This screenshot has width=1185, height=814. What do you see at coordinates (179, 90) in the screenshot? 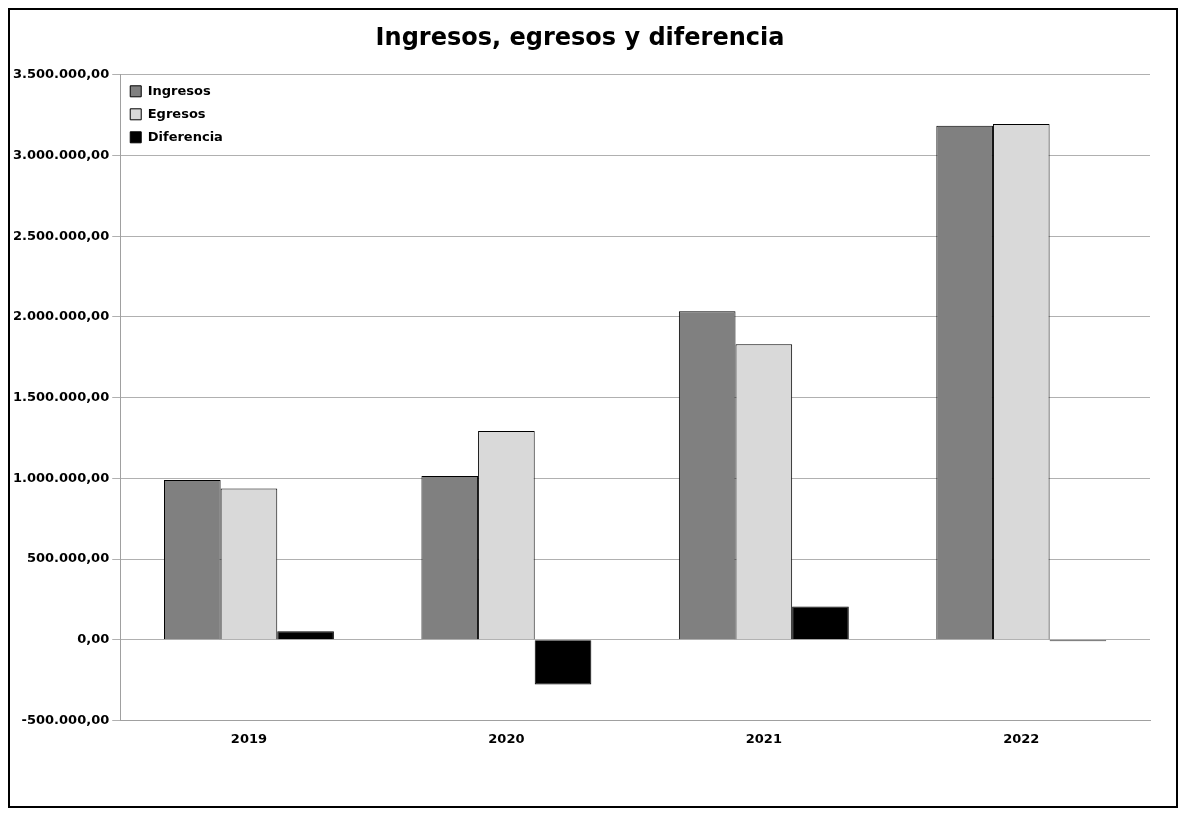
I see `legend-label: Ingresos` at bounding box center [179, 90].